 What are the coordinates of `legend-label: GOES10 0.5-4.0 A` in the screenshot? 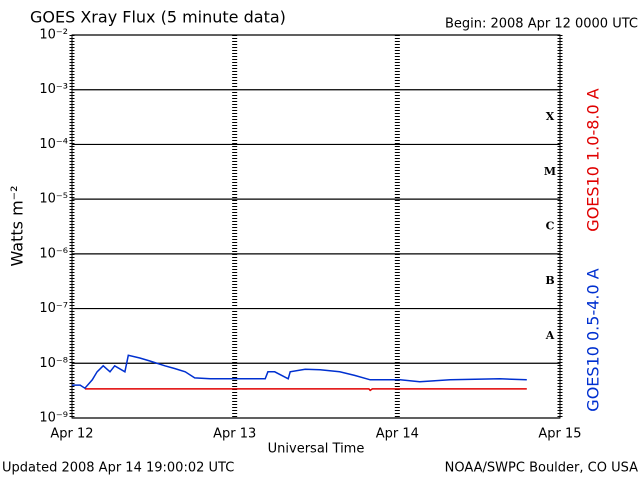 It's located at (593, 339).